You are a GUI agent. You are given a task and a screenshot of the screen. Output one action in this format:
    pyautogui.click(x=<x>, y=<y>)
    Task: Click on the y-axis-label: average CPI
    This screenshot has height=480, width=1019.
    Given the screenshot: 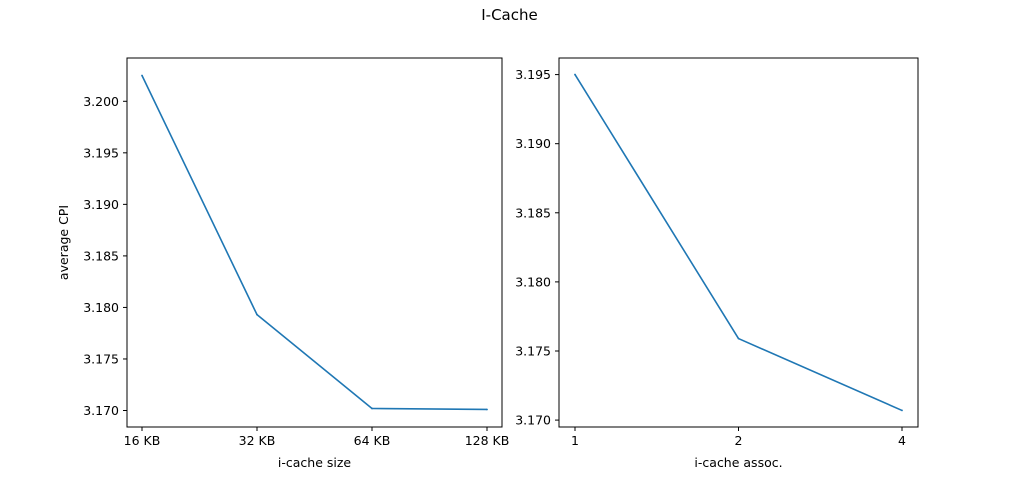 What is the action you would take?
    pyautogui.click(x=63, y=242)
    